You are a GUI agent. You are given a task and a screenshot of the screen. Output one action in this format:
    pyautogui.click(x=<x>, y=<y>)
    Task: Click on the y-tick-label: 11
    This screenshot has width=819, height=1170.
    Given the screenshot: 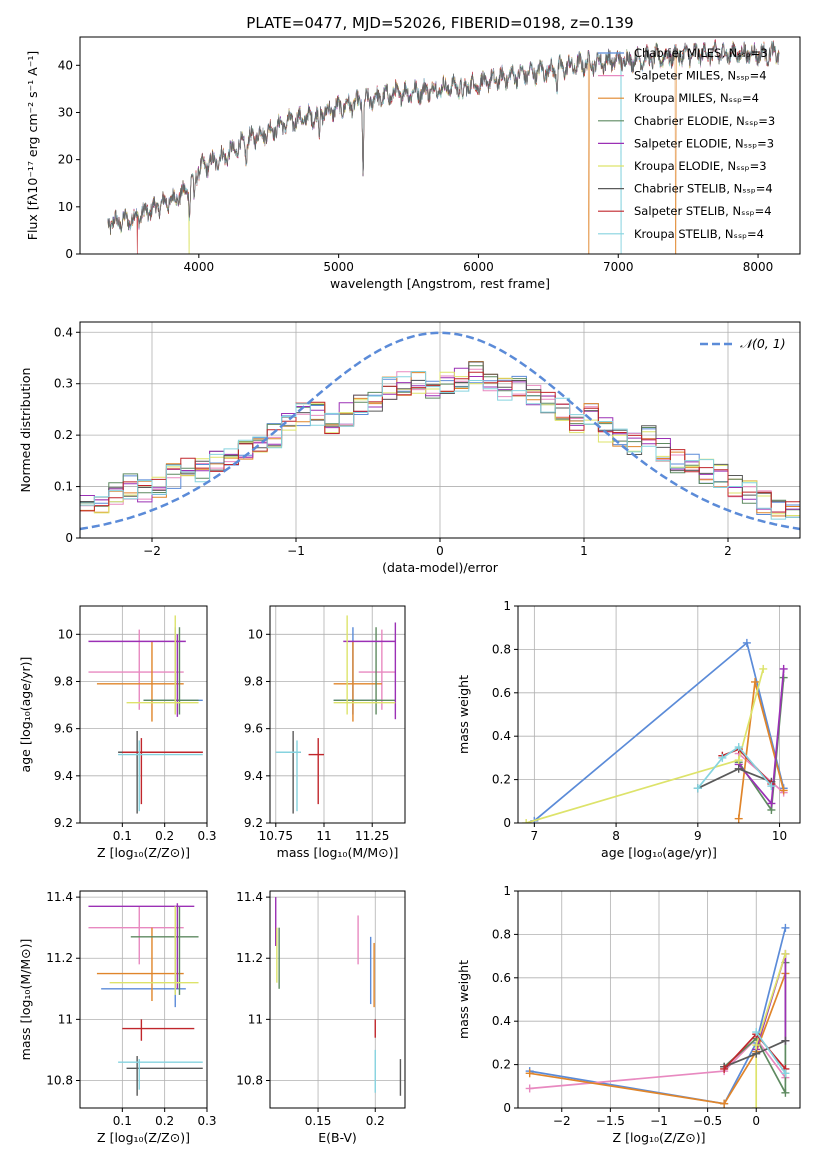 What is the action you would take?
    pyautogui.click(x=65, y=1019)
    